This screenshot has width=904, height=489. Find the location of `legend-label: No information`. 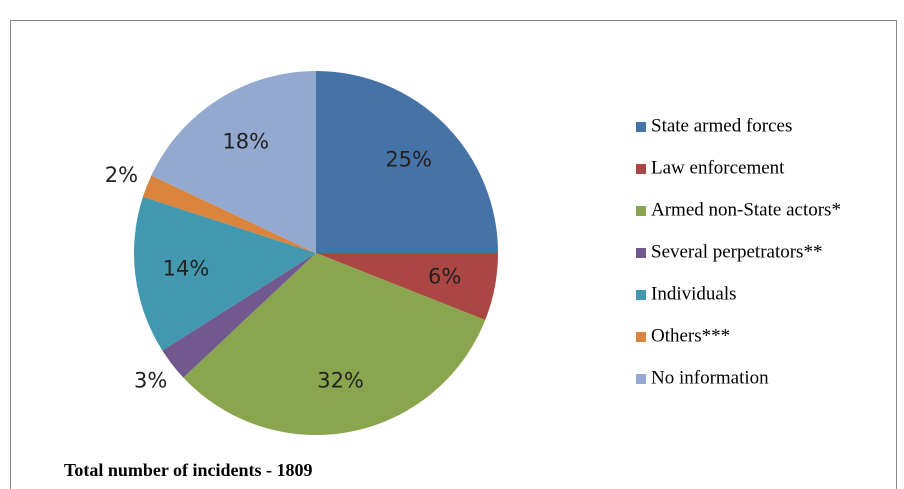

legend-label: No information is located at coordinates (710, 377).